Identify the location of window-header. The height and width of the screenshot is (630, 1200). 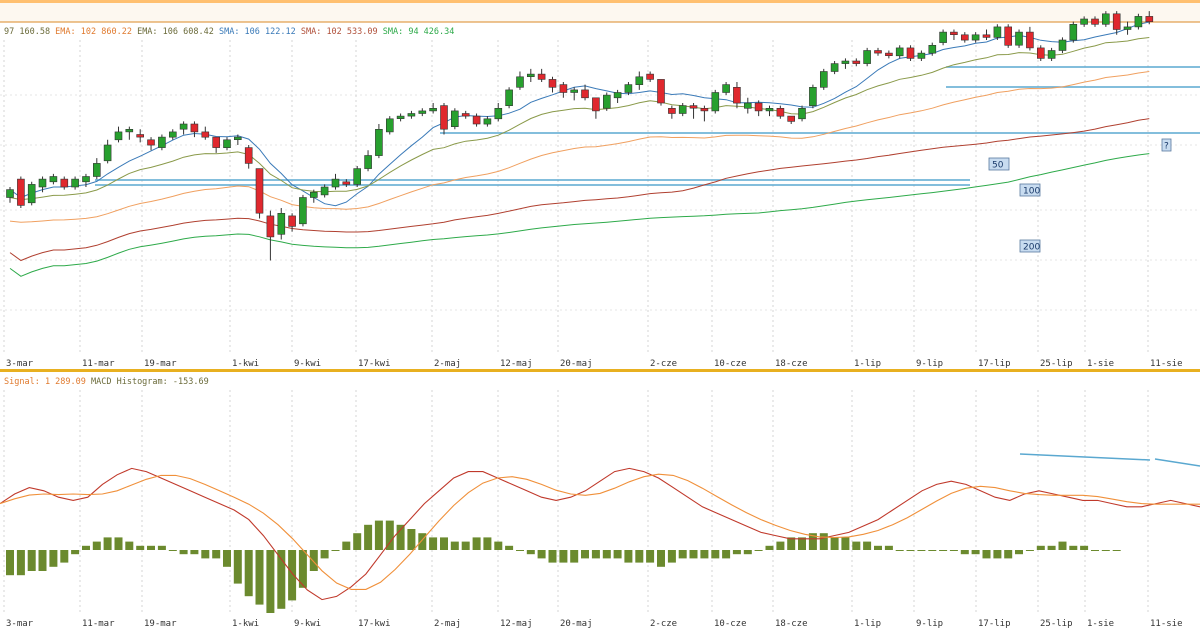
(600, 12).